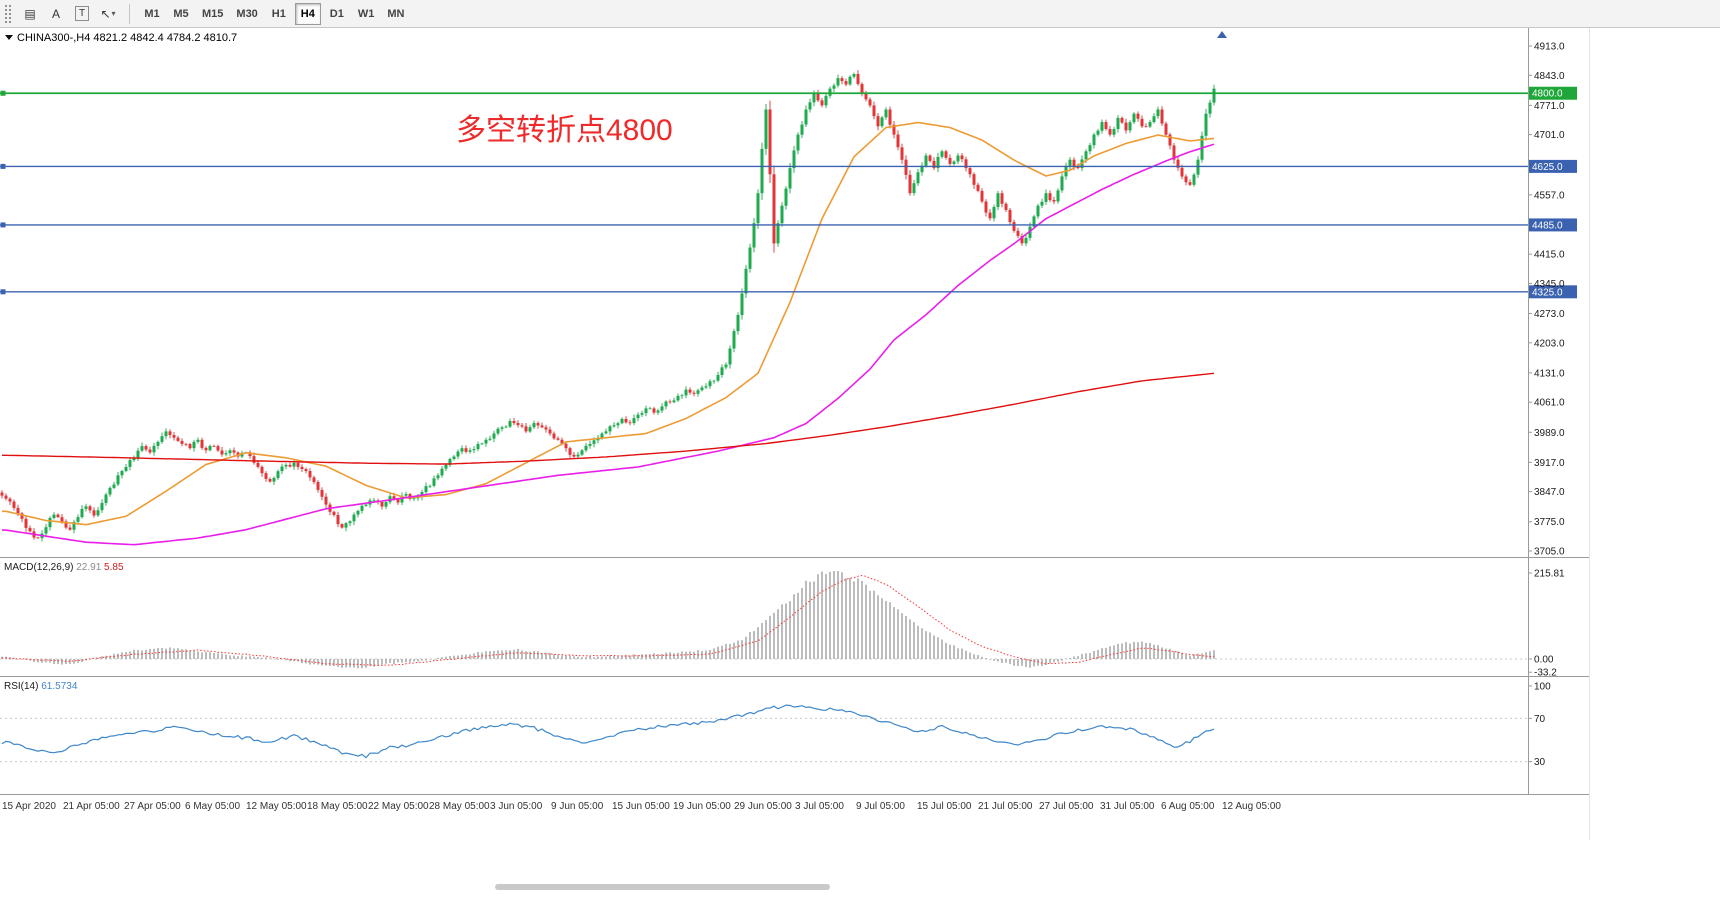  I want to click on time-axis-label: 19 Jun 05:00, so click(702, 806).